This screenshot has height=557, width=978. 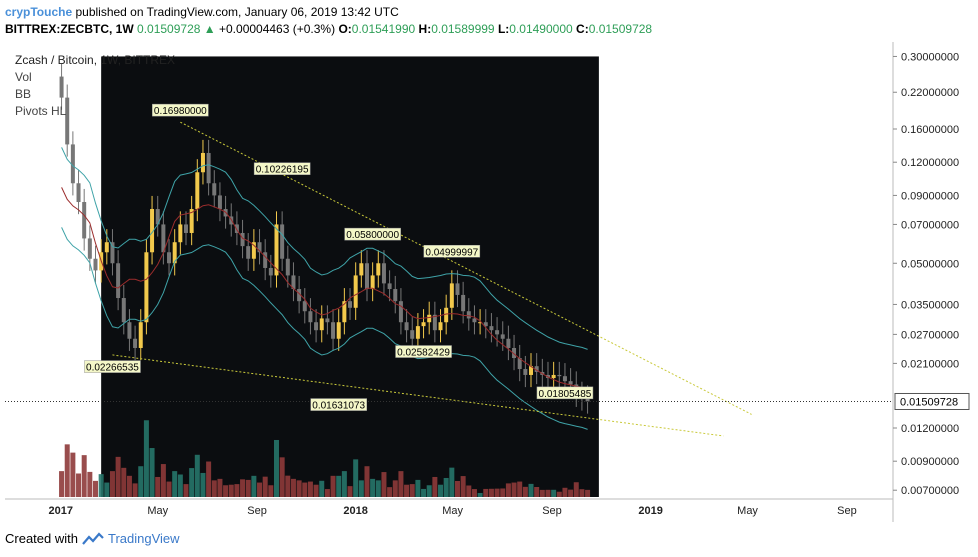 What do you see at coordinates (930, 305) in the screenshot?
I see `y-tick-label: 0.03500000` at bounding box center [930, 305].